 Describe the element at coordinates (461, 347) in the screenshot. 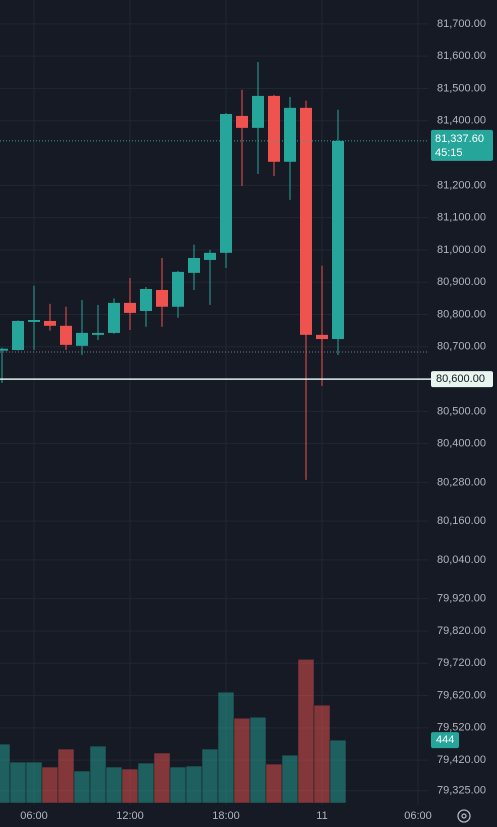

I see `y-tick-label: 80,700.00` at that location.